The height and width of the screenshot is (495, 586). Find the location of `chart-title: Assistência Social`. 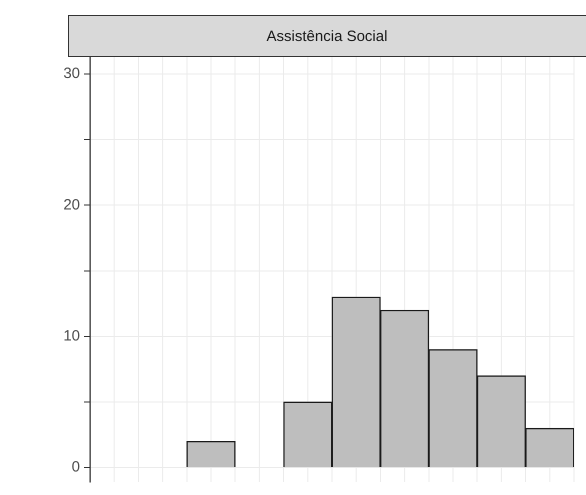

chart-title: Assistência Social is located at coordinates (327, 36).